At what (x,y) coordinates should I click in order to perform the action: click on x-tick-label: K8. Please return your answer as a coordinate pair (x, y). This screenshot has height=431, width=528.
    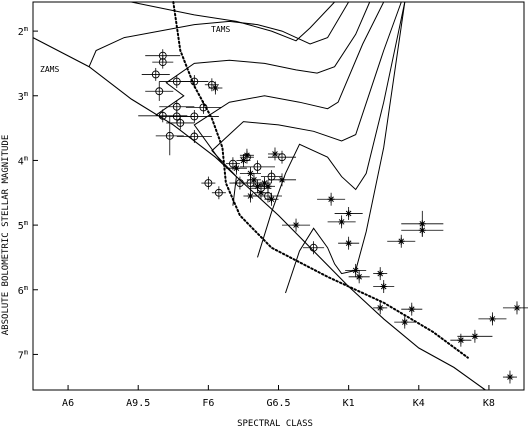
    Looking at the image, I should click on (489, 403).